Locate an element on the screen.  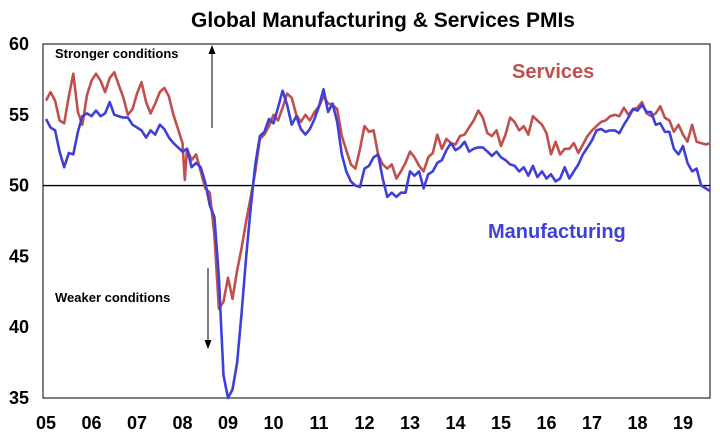
y-tick-label: 60 is located at coordinates (19, 44).